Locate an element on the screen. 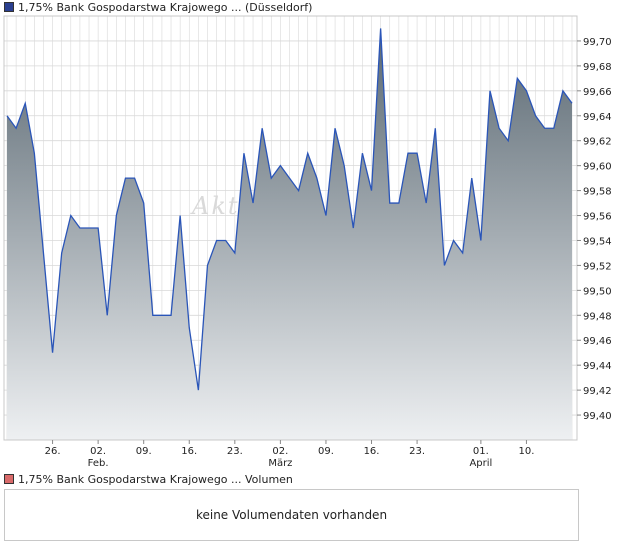 This screenshot has height=546, width=620. y-tick-label: 99,64 is located at coordinates (597, 117).